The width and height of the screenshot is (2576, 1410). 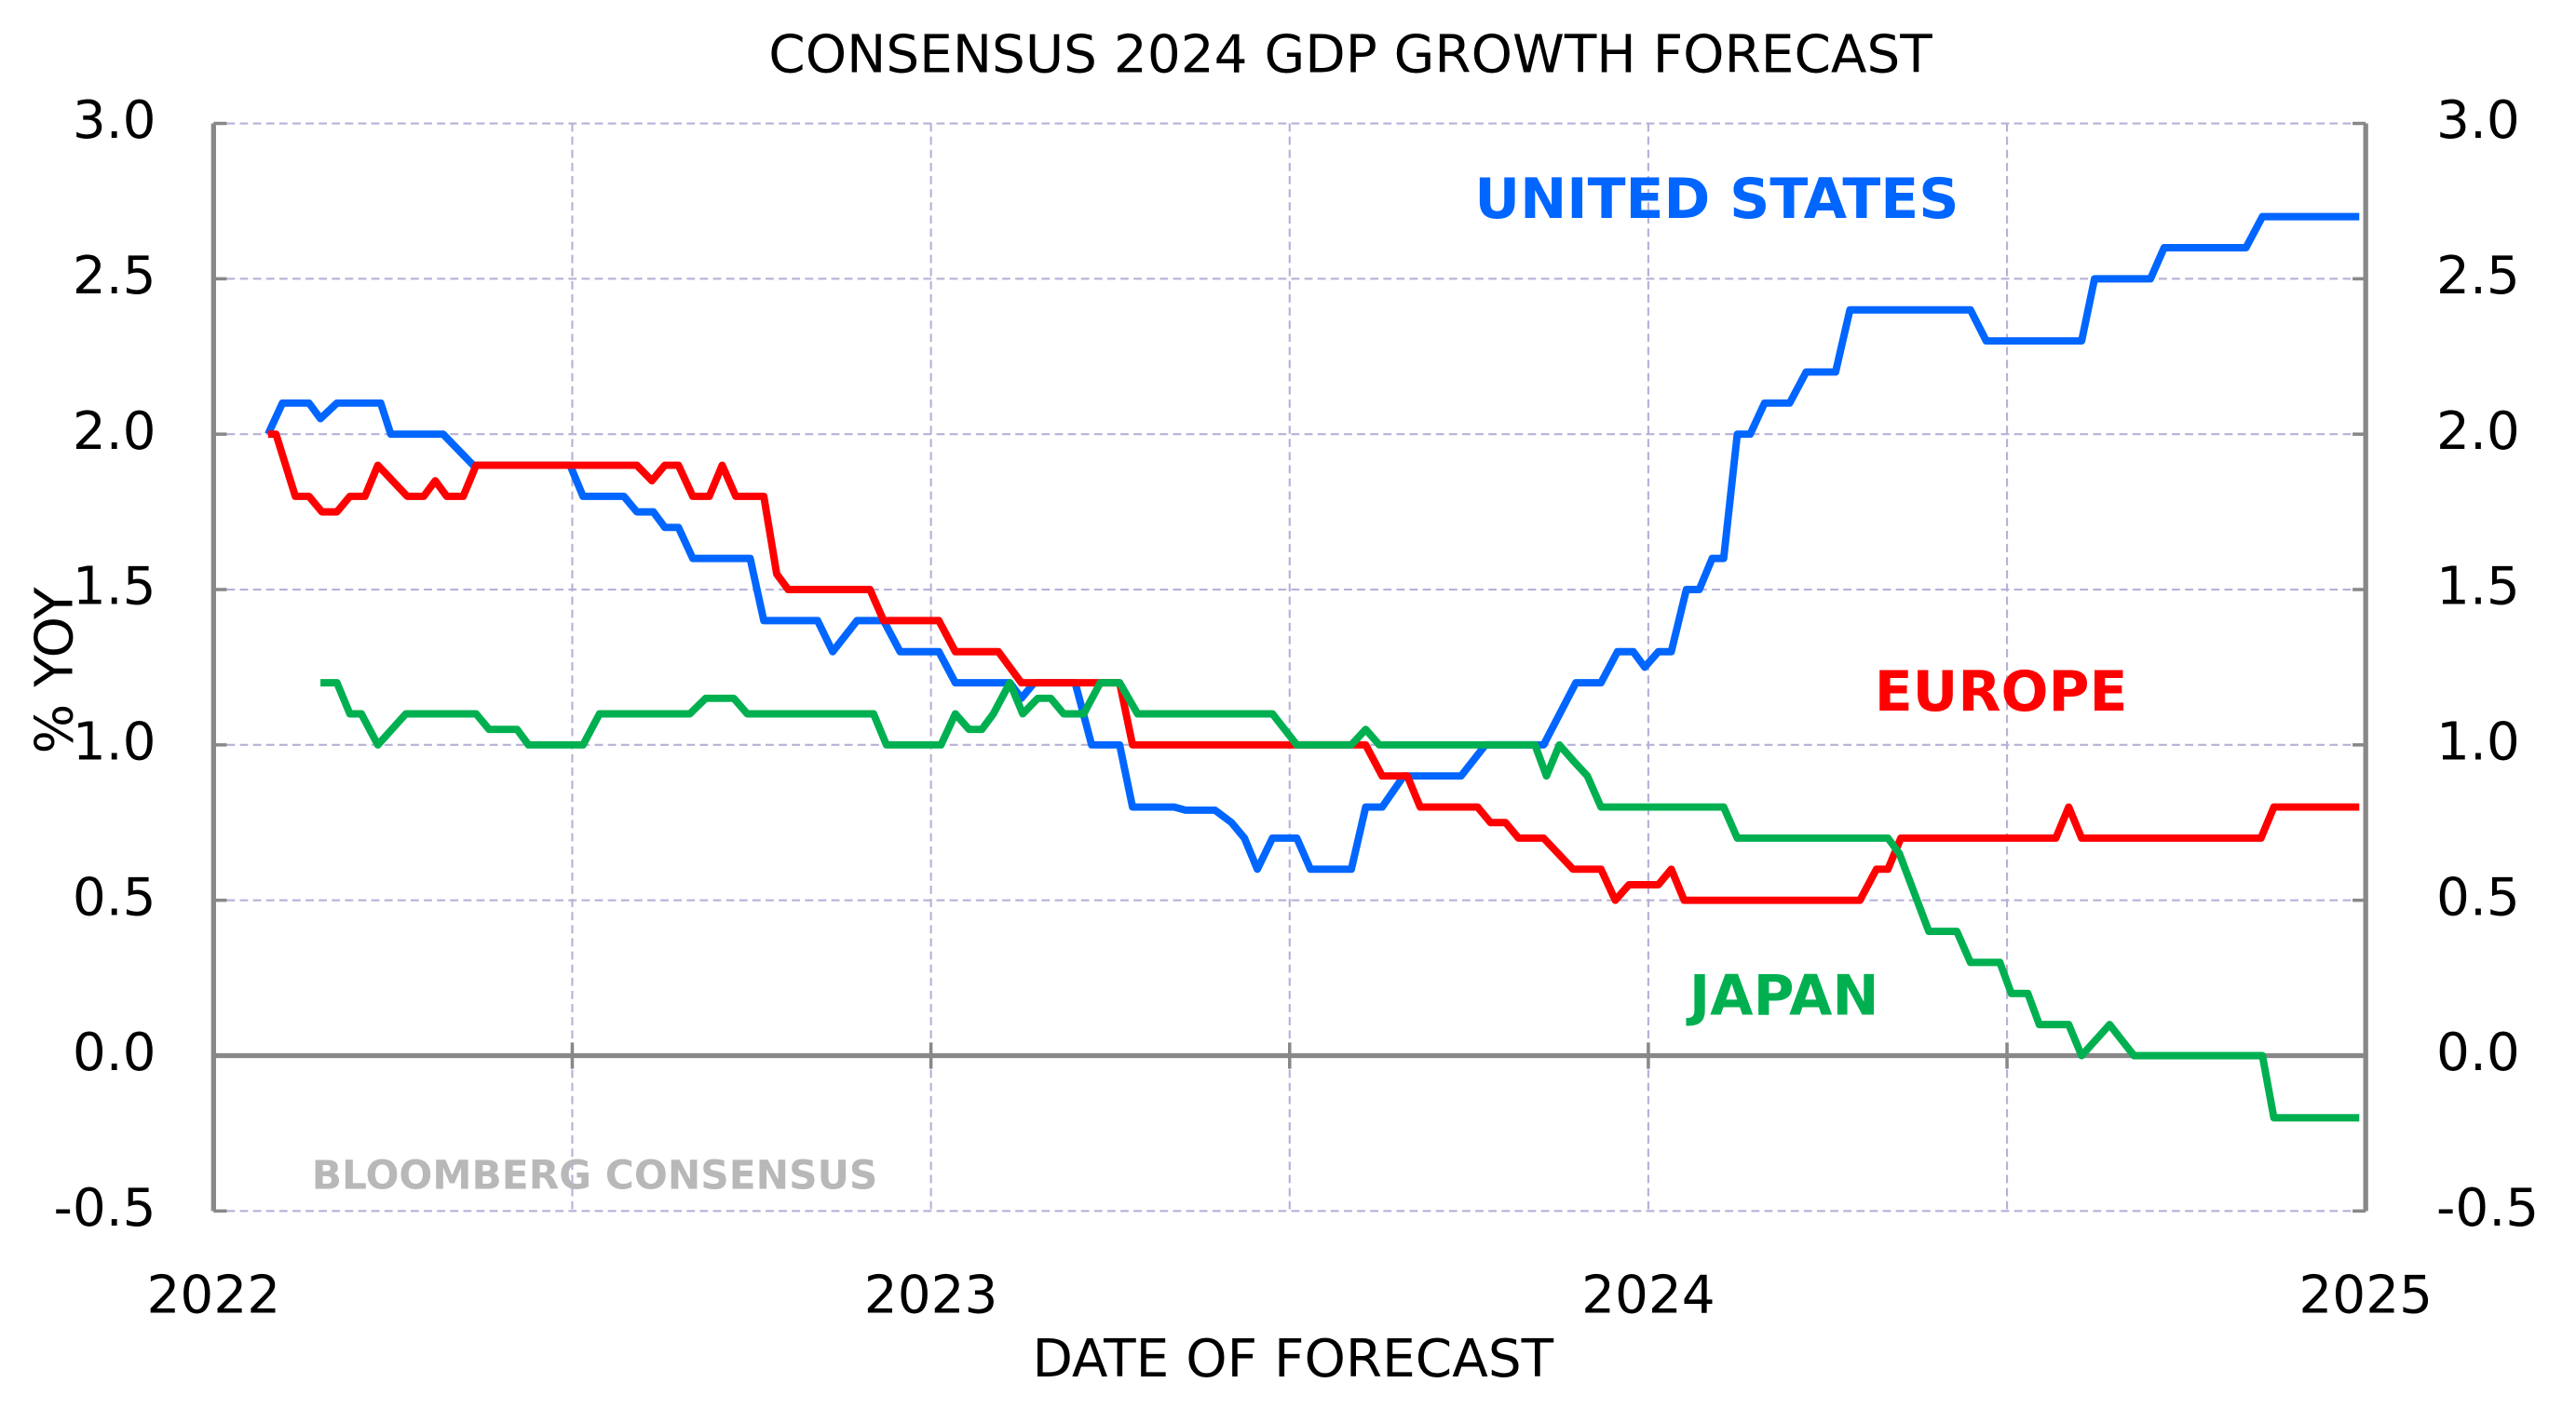 I want to click on y2-tick-label: -0.5, so click(x=2487, y=1209).